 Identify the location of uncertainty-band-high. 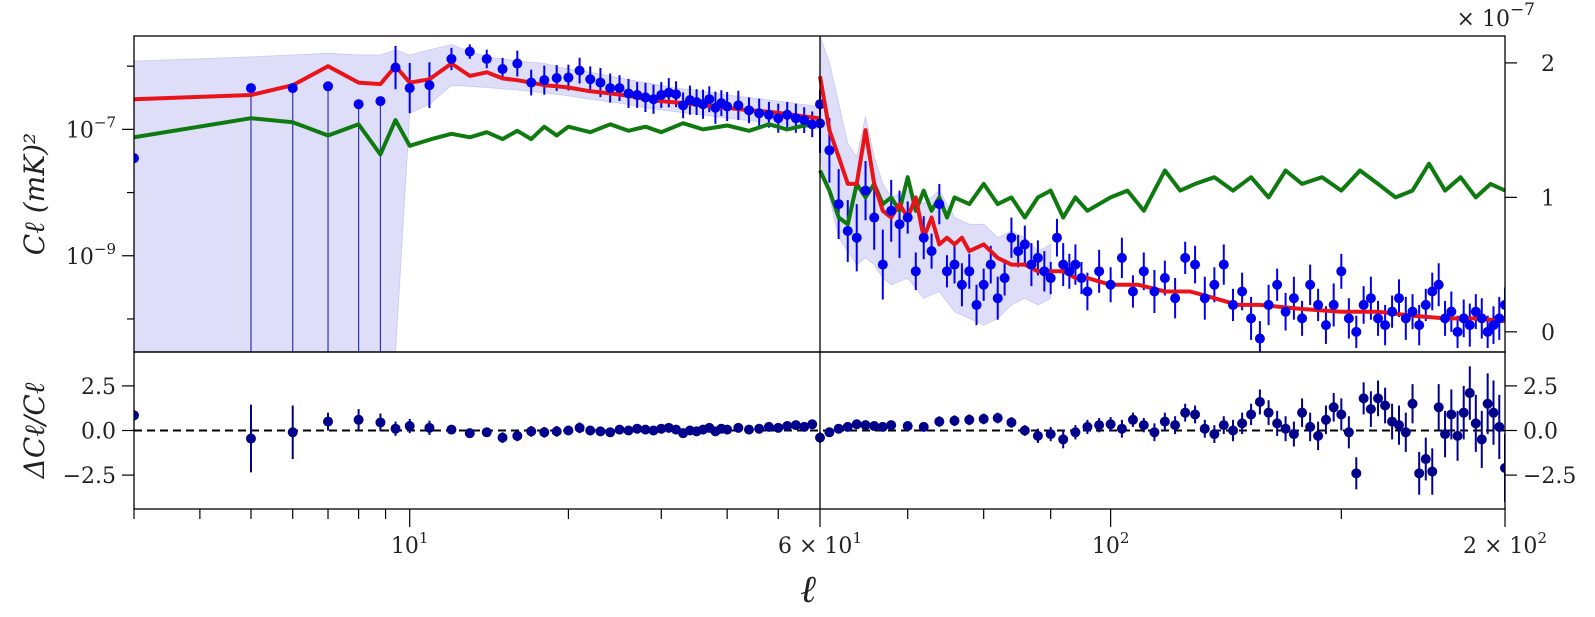
(935, 181).